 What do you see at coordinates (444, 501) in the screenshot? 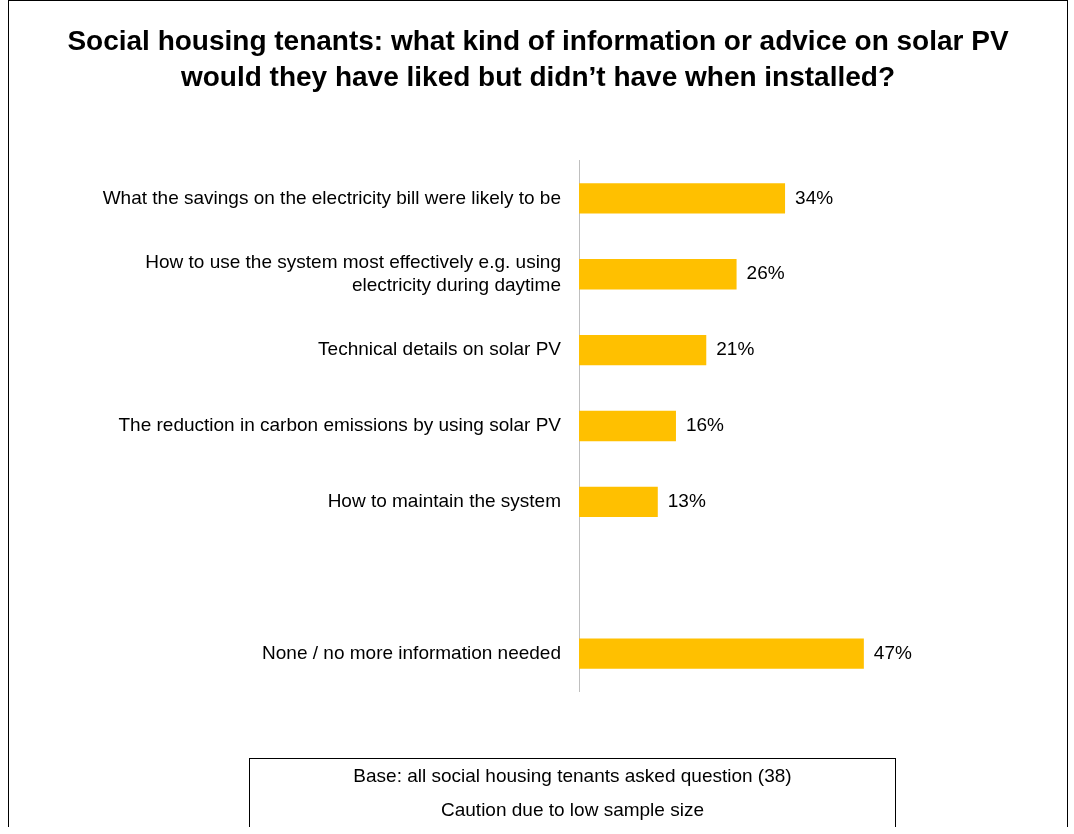
I see `y-tick-label: How to maintain the system` at bounding box center [444, 501].